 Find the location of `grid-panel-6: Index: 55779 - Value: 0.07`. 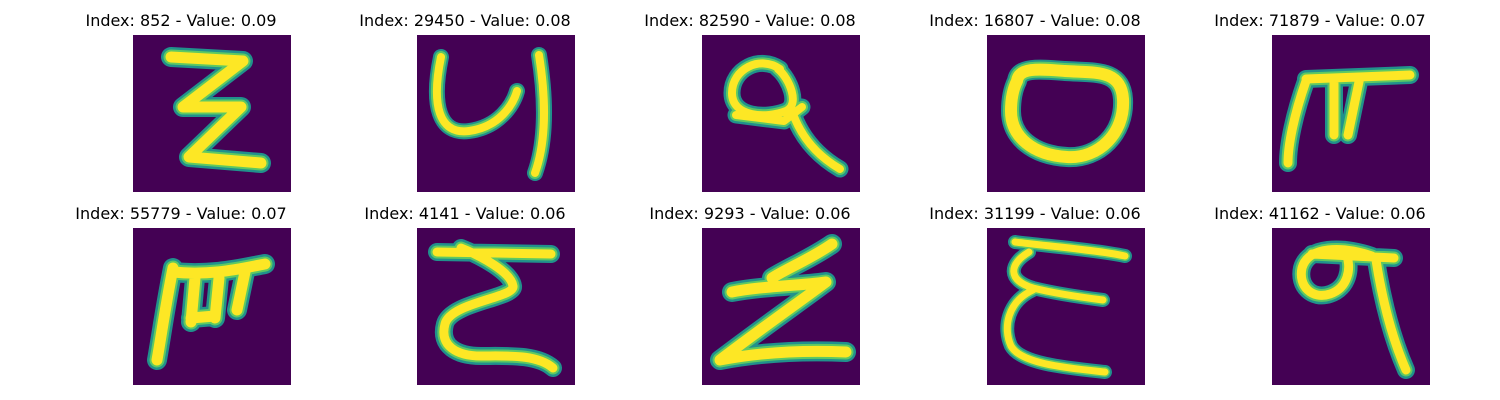

grid-panel-6: Index: 55779 - Value: 0.07 is located at coordinates (181, 289).